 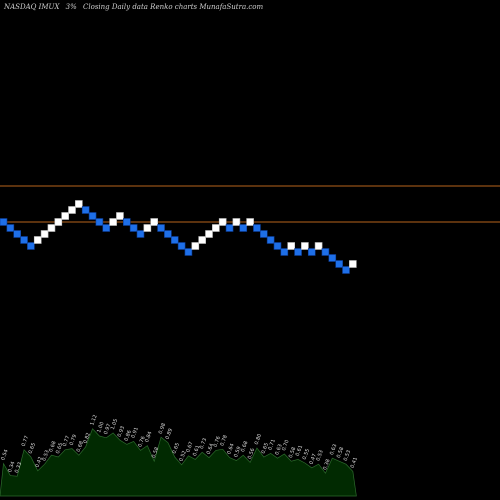 I want to click on volume-label: 0.89, so click(x=169, y=434).